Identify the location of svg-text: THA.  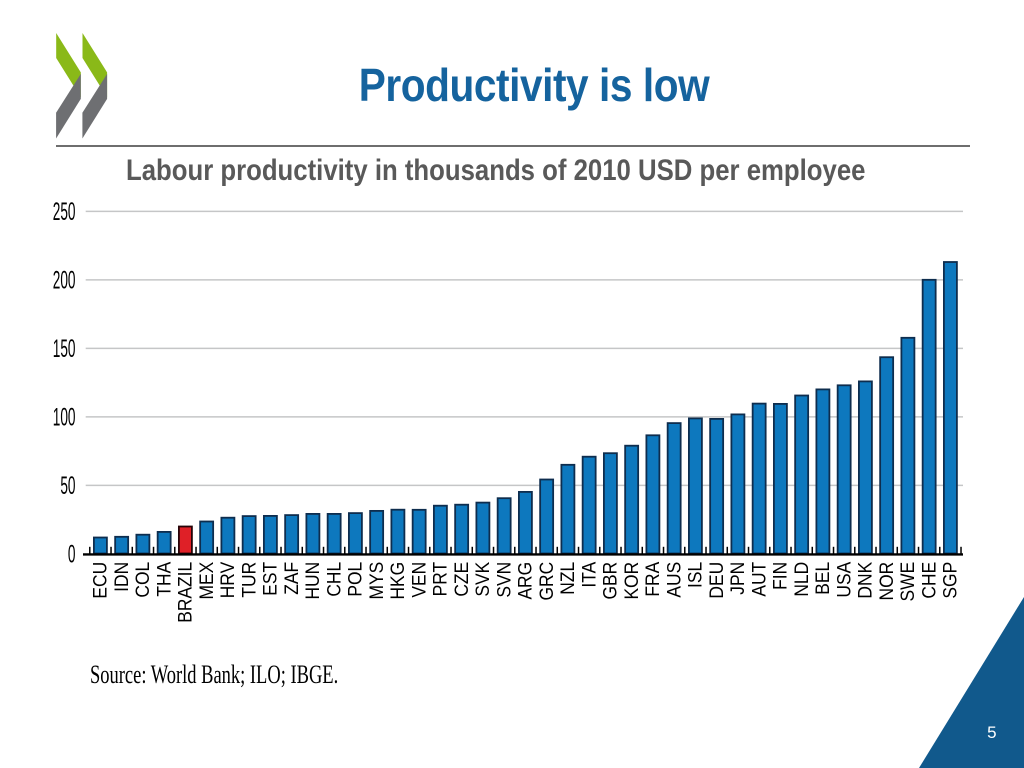
(163, 578).